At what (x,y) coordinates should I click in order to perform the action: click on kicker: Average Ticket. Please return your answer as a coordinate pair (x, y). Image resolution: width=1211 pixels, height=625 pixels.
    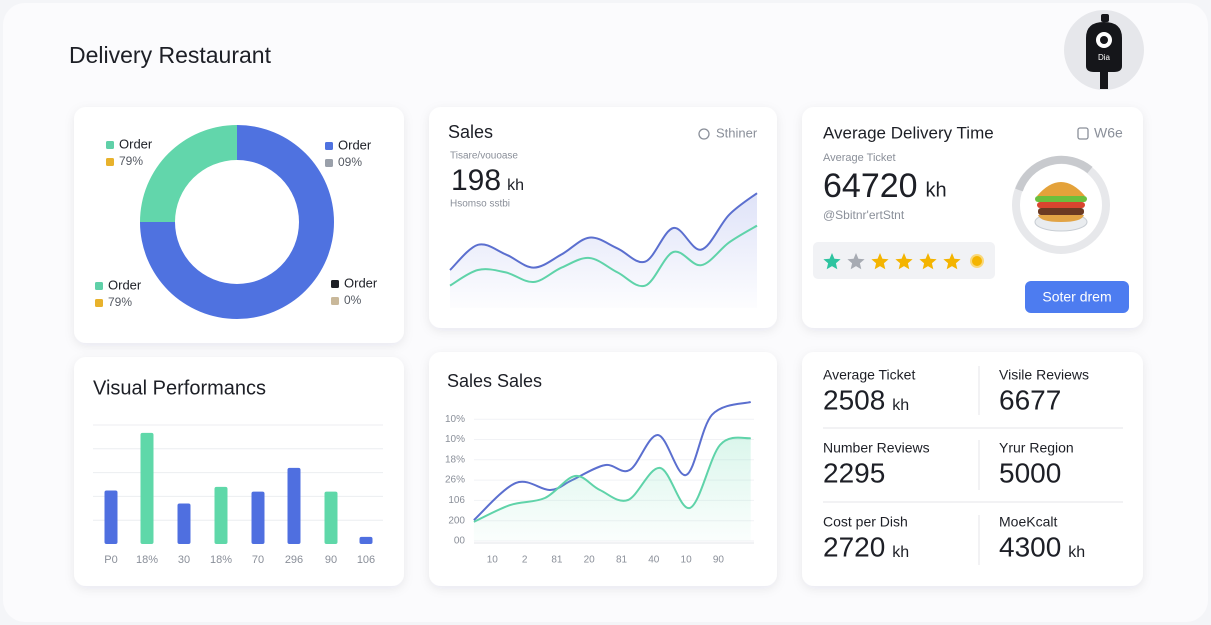
    Looking at the image, I should click on (859, 158).